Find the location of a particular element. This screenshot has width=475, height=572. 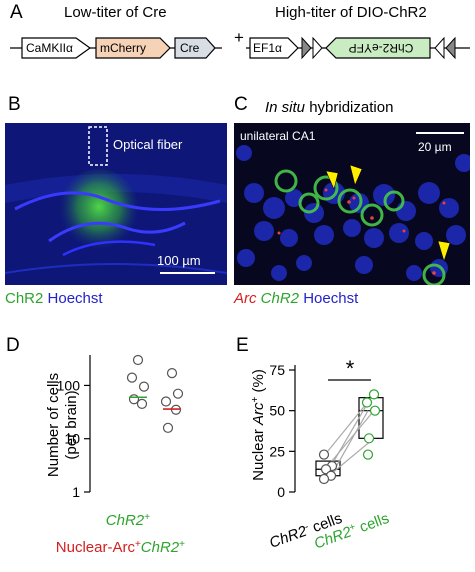

chr2-eyfp-label: ChR2-eYFP is located at coordinates (381, 48).